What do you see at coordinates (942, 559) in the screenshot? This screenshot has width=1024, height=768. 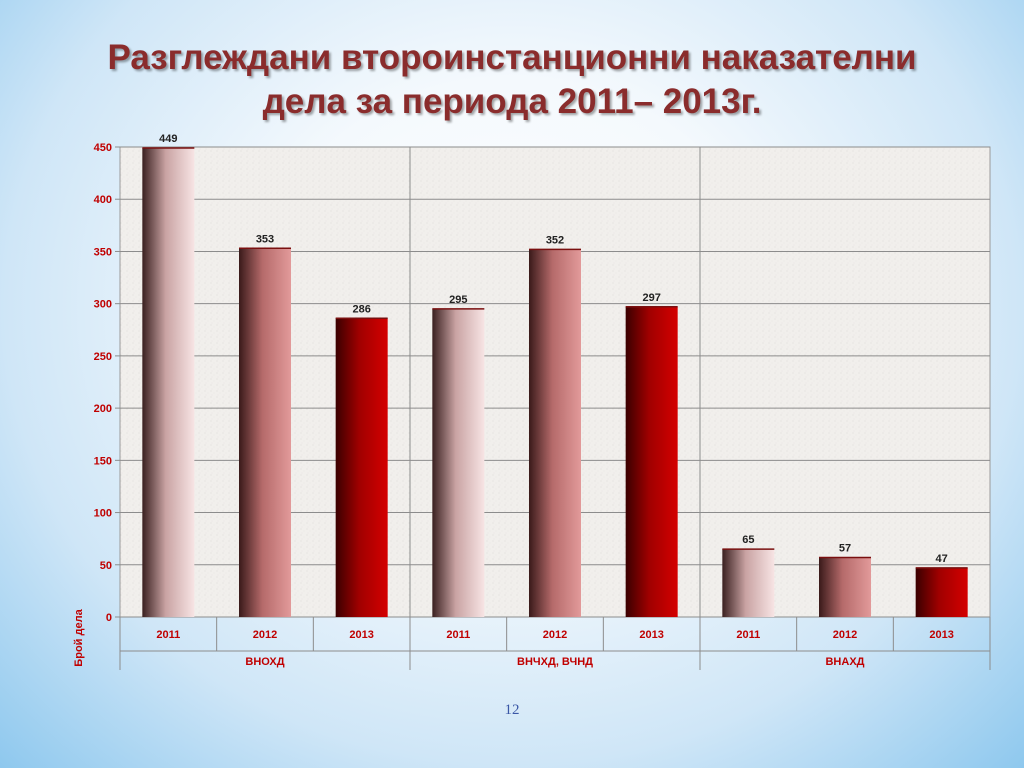 I see `data-label: 47` at bounding box center [942, 559].